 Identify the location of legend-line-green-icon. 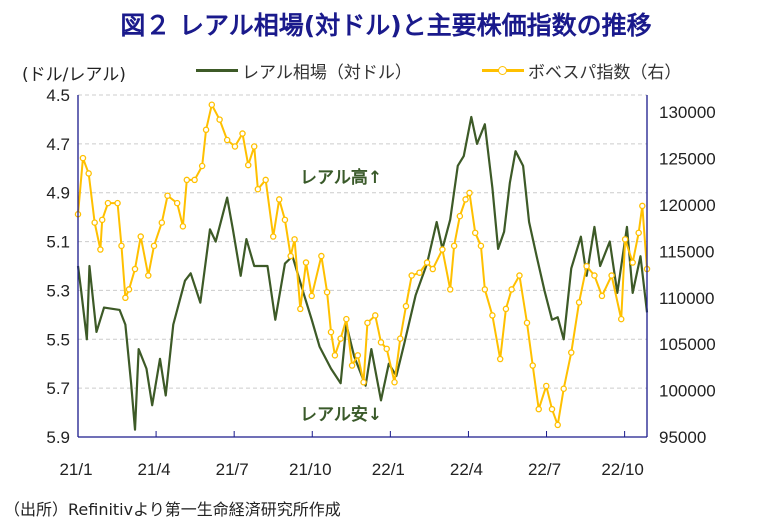
(217, 70).